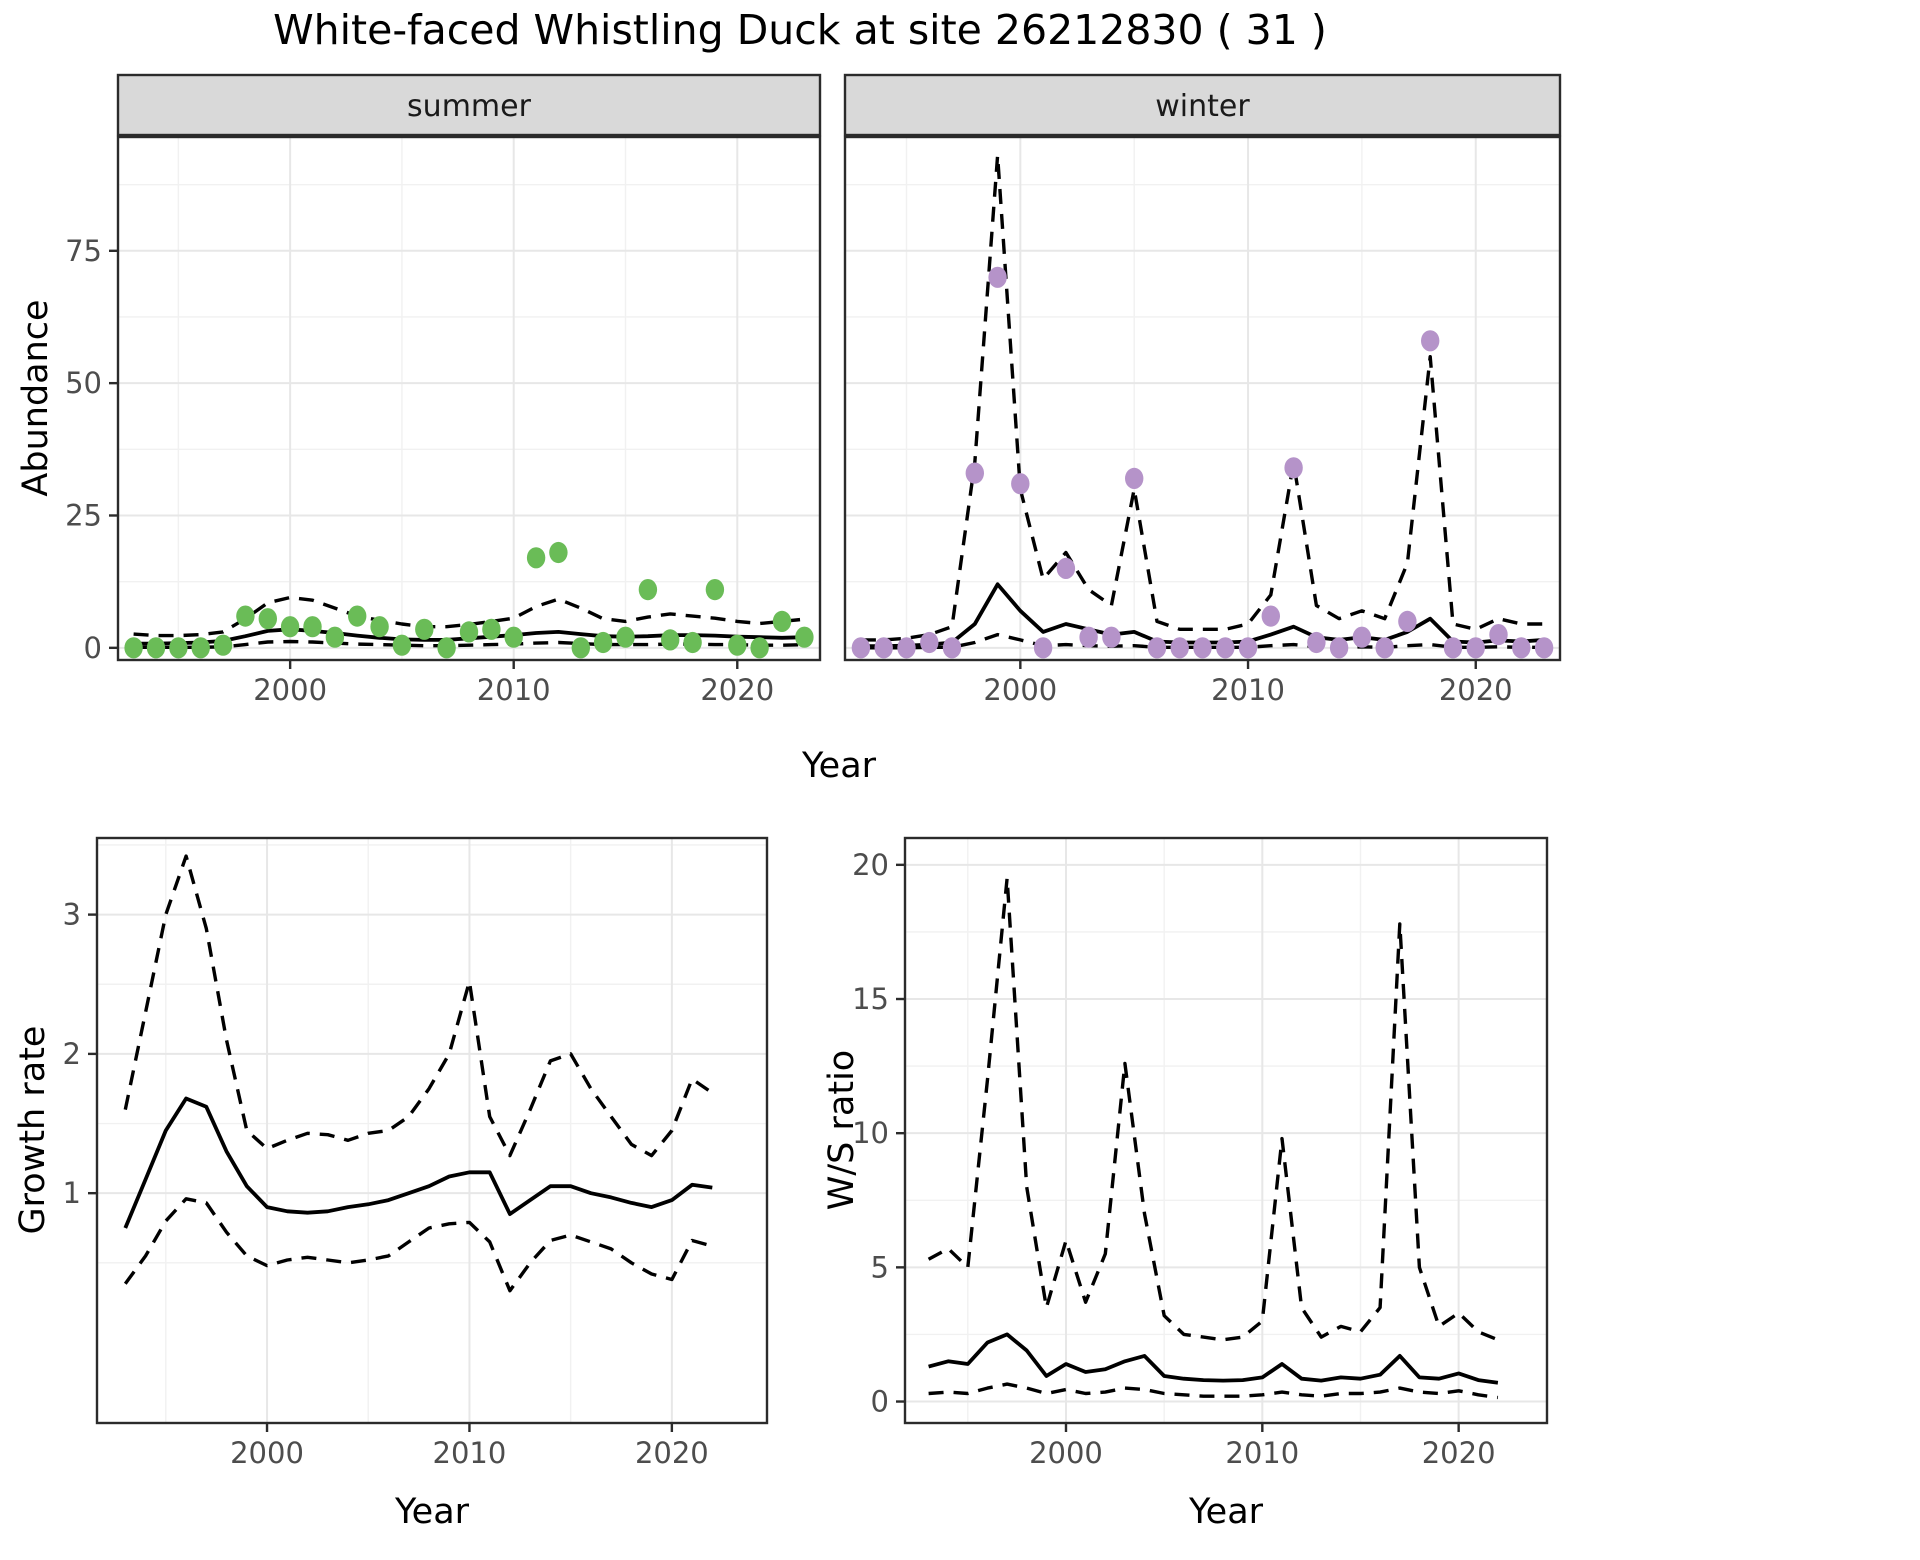 The image size is (1920, 1560). I want to click on top-year-axis-title: Year, so click(839, 766).